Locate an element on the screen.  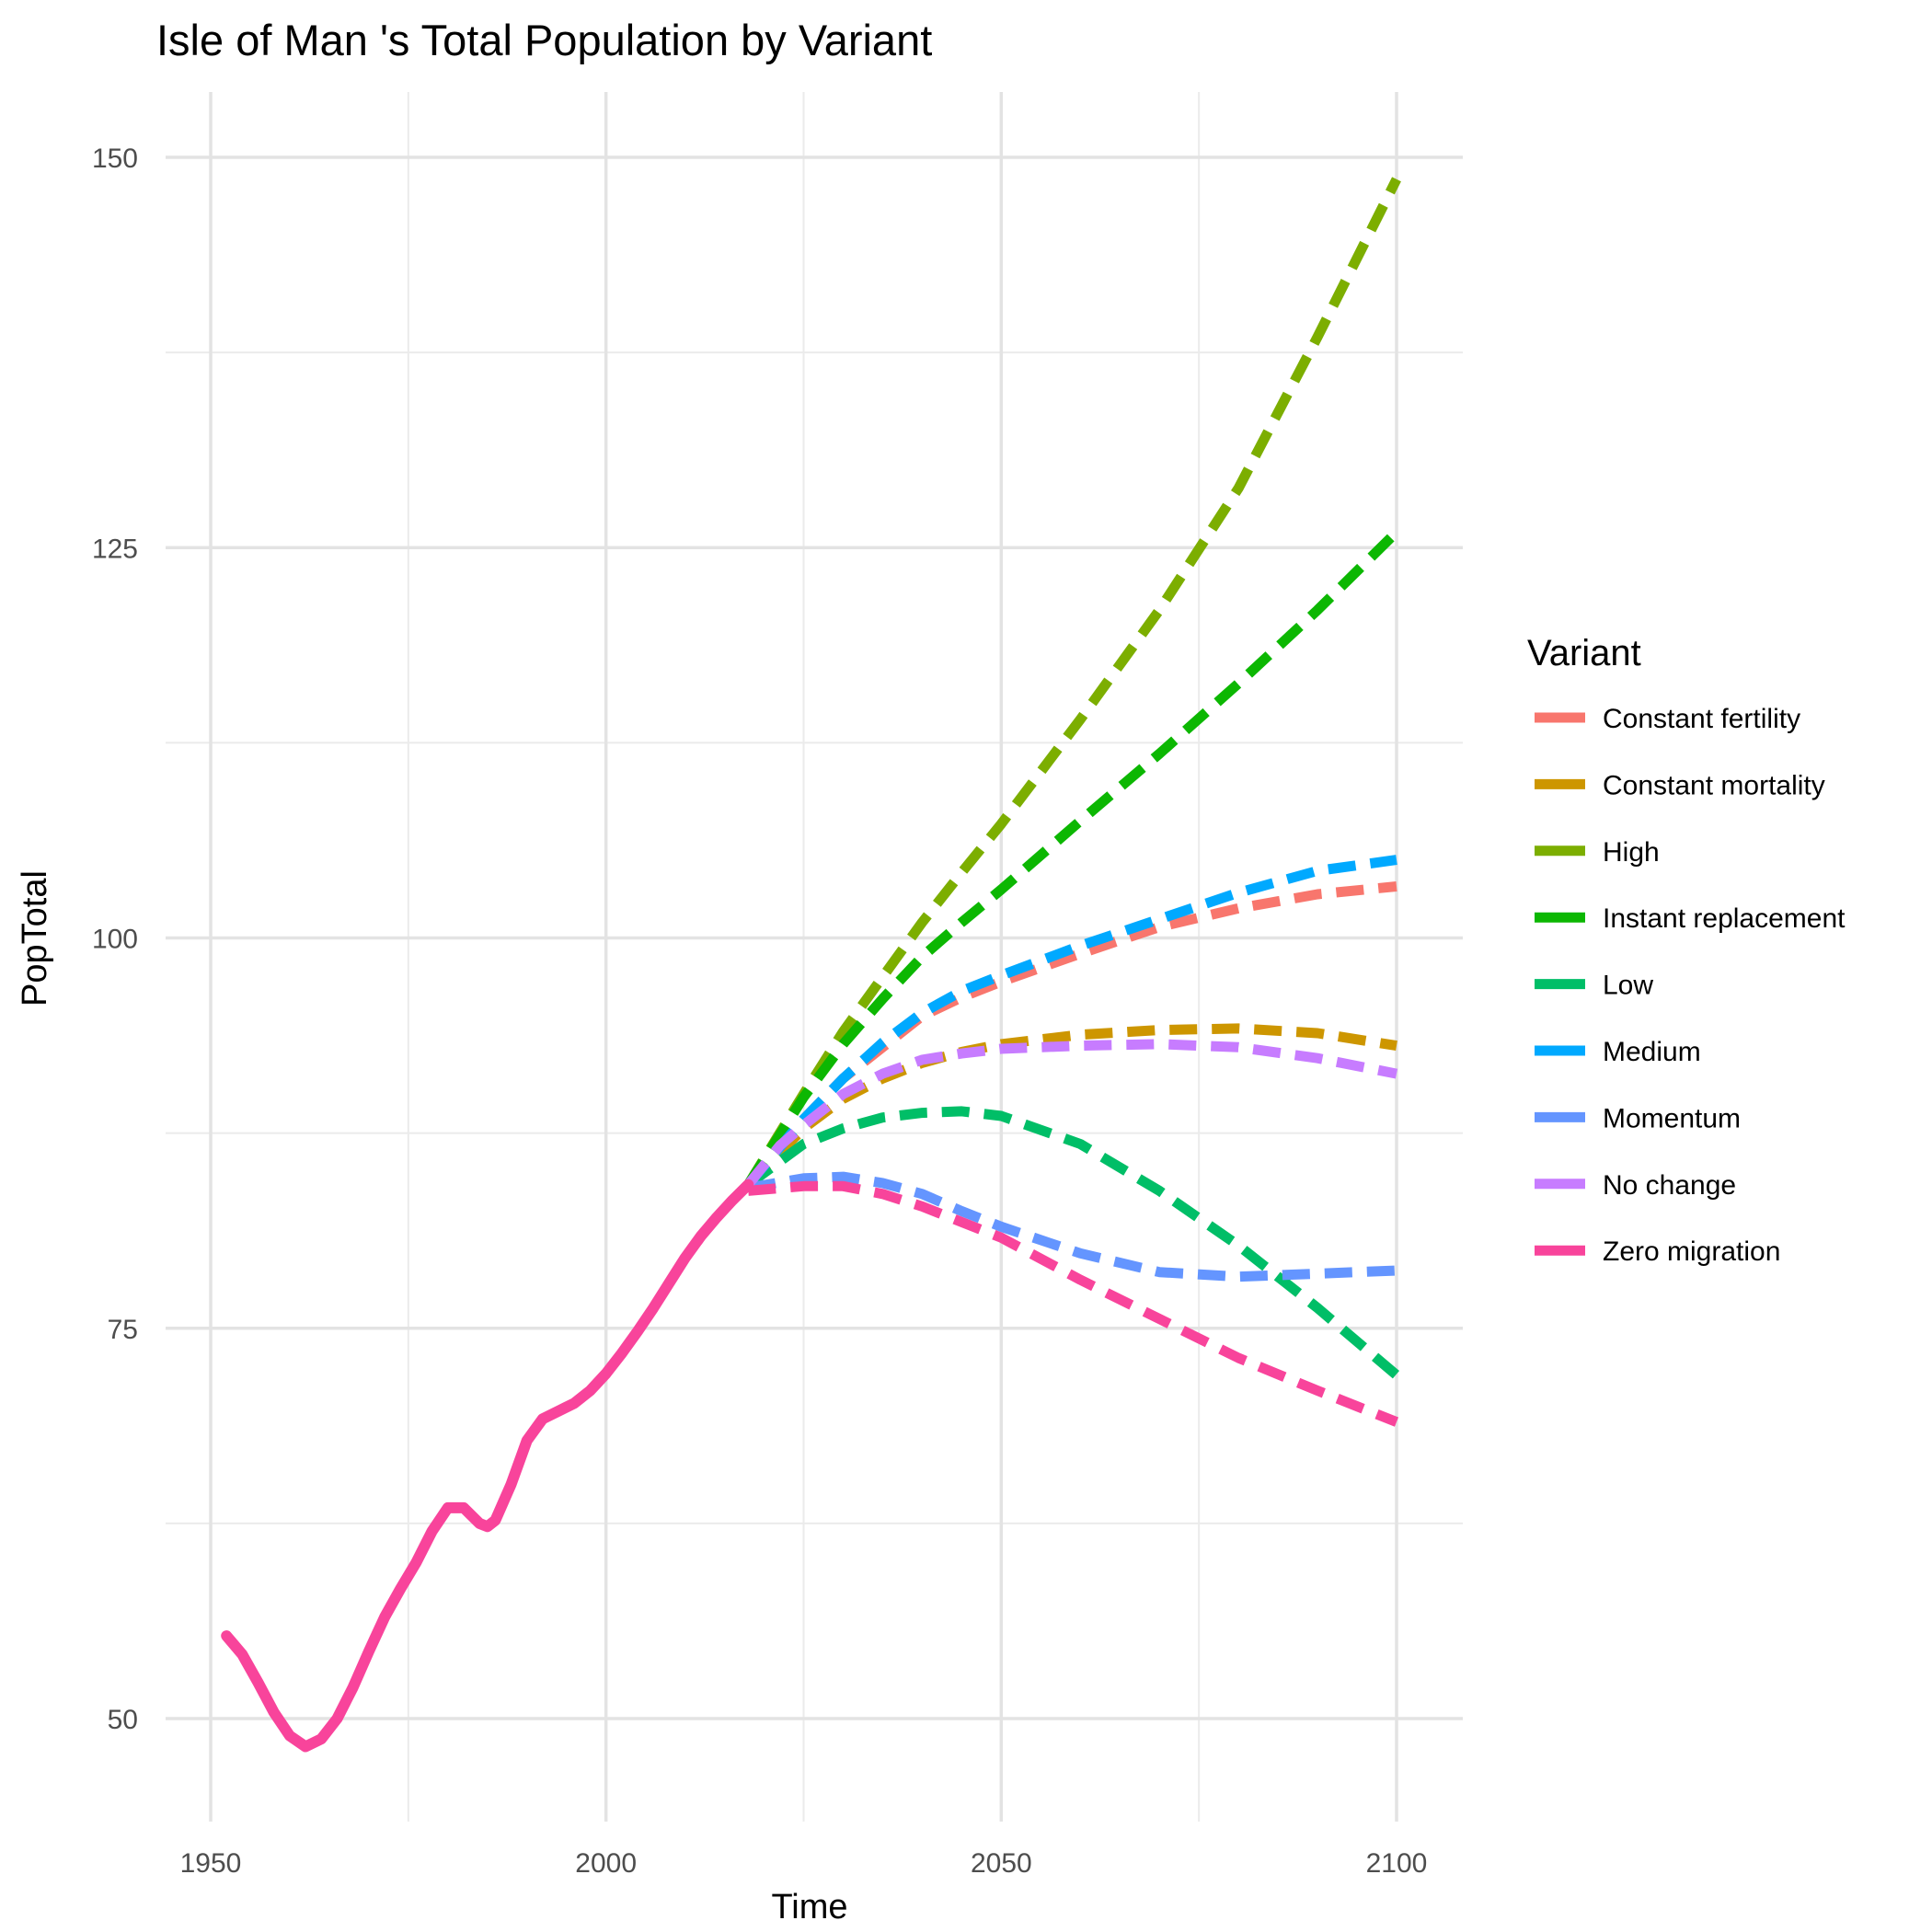
legend-title: Variant is located at coordinates (1584, 653).